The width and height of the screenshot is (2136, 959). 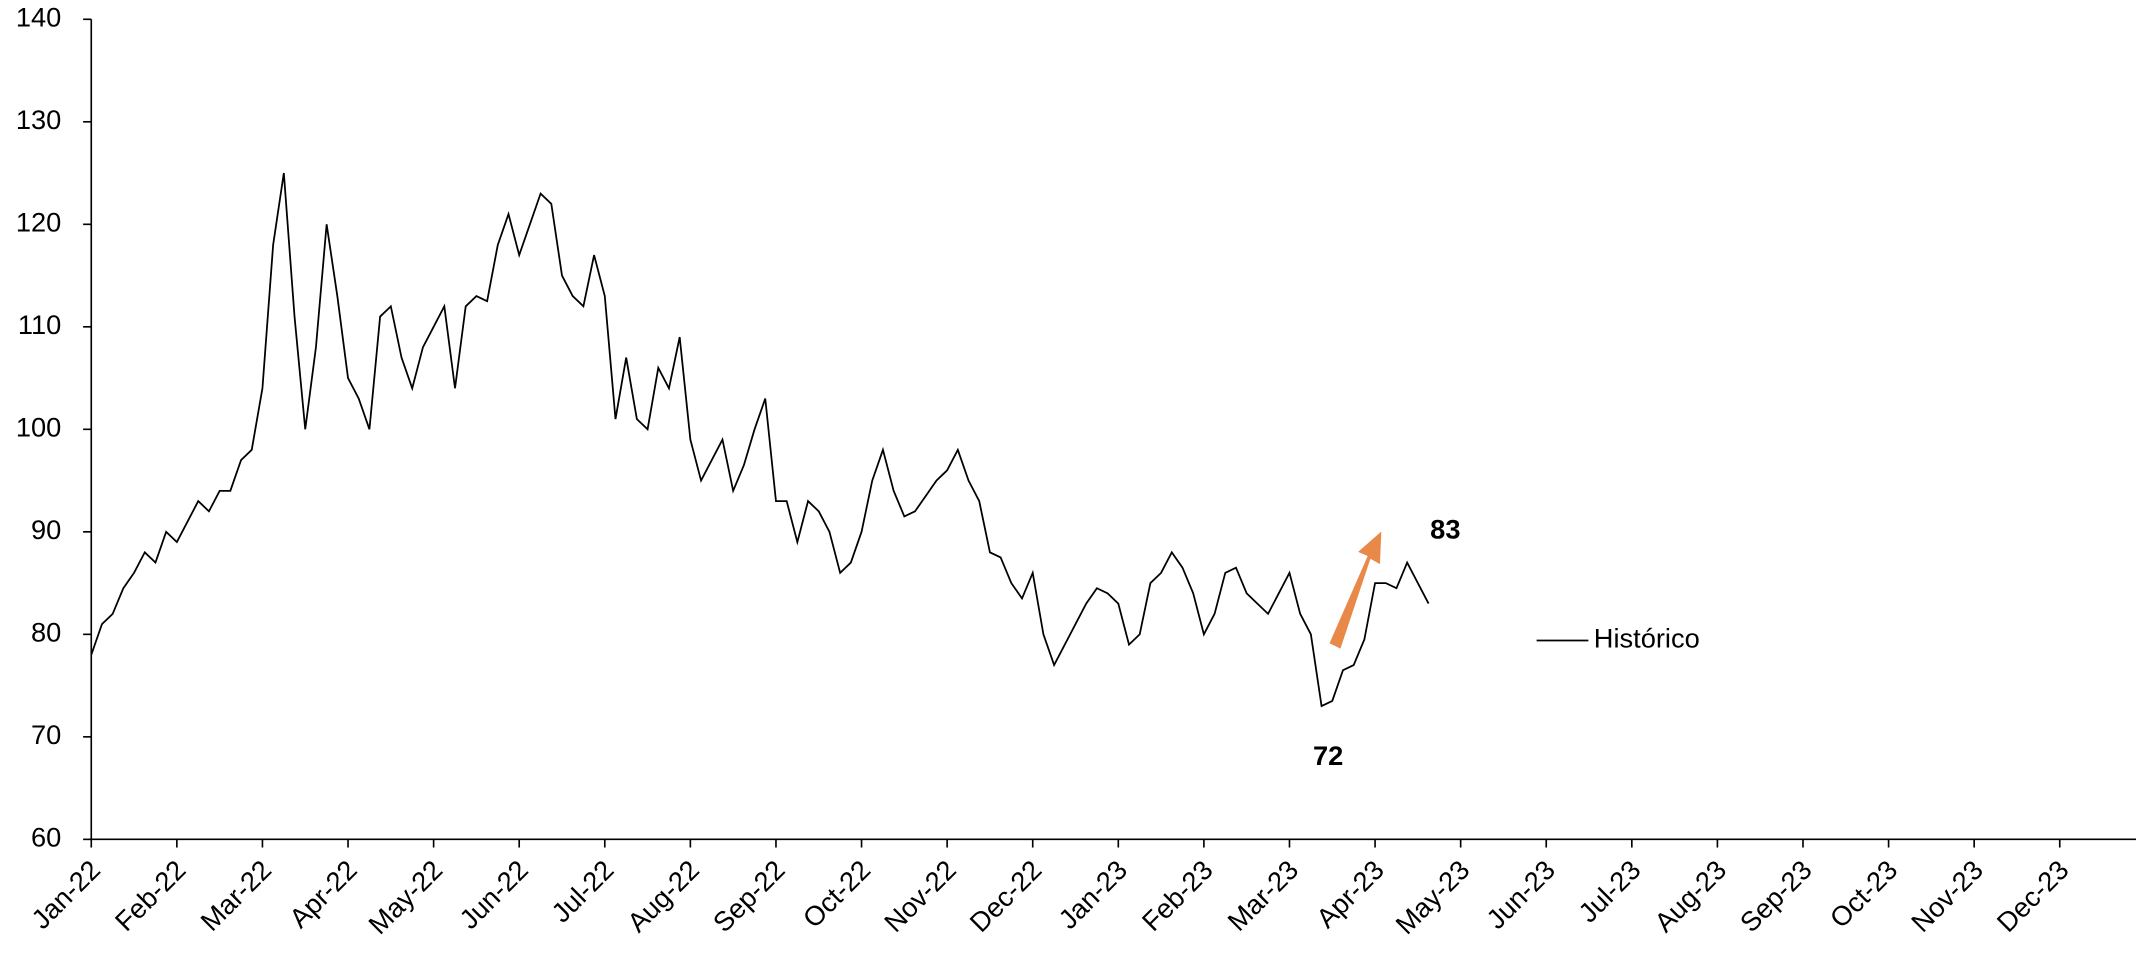 I want to click on x-tick-label: Oct-23, so click(x=1864, y=894).